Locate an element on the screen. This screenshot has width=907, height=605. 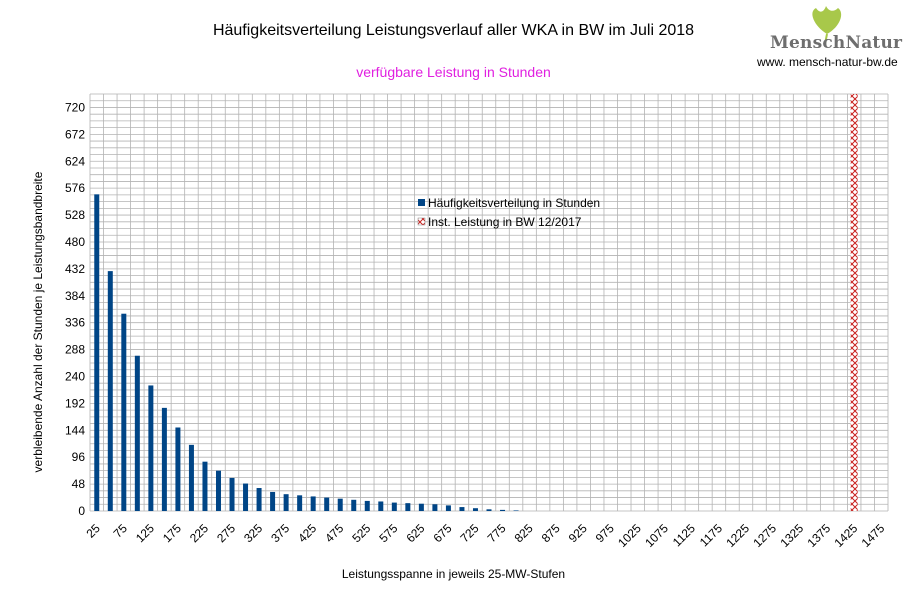
x-tick-label: 575 is located at coordinates (388, 533).